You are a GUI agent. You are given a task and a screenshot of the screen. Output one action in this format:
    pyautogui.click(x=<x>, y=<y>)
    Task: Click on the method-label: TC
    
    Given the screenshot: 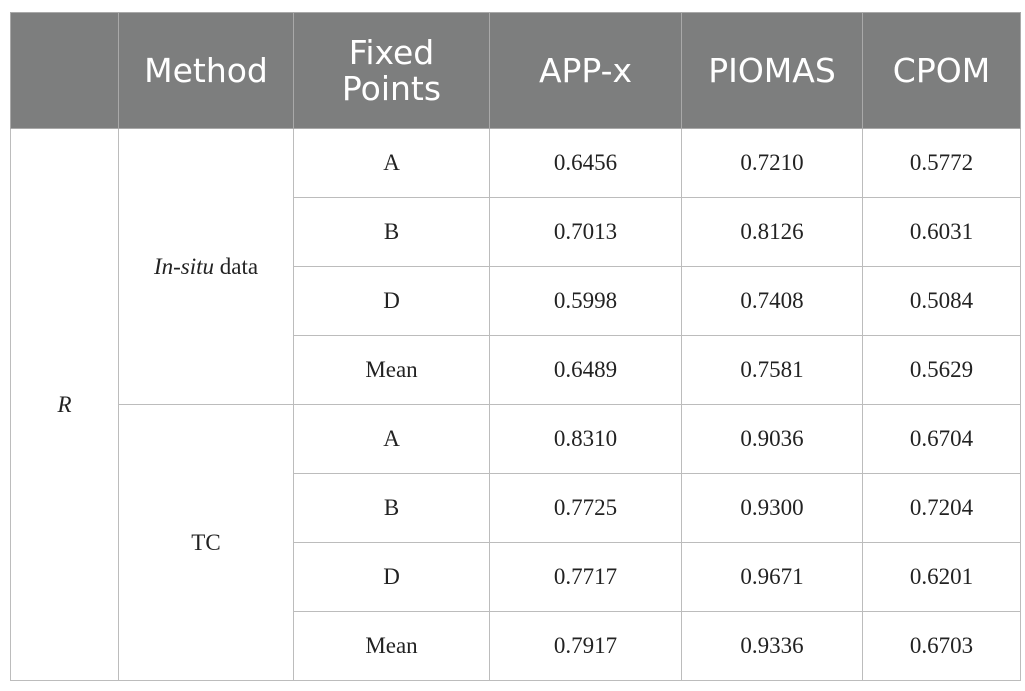 What is the action you would take?
    pyautogui.click(x=206, y=542)
    